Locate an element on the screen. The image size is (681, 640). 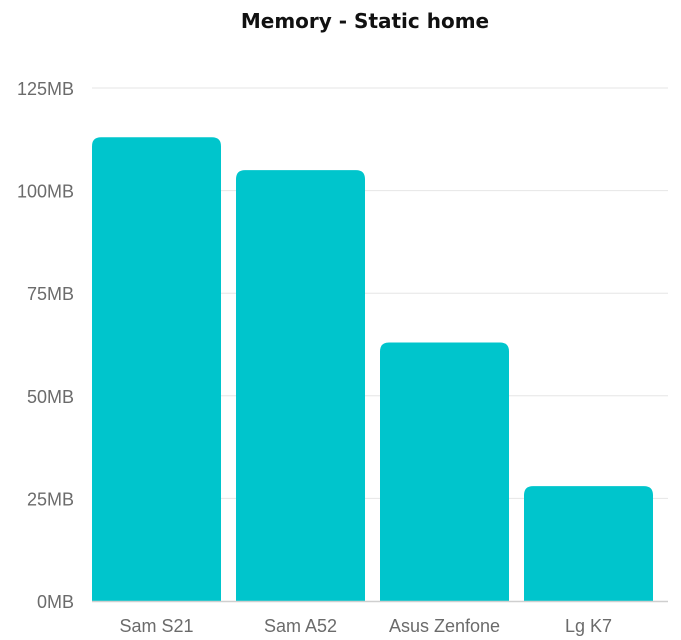
bar-sam-a52 is located at coordinates (300, 385).